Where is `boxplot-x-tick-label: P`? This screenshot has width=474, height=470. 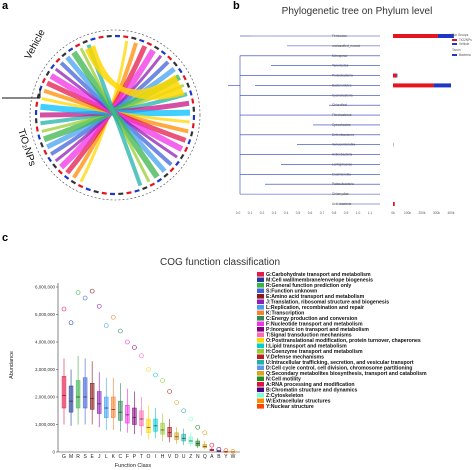 boxplot-x-tick-label: P is located at coordinates (135, 457).